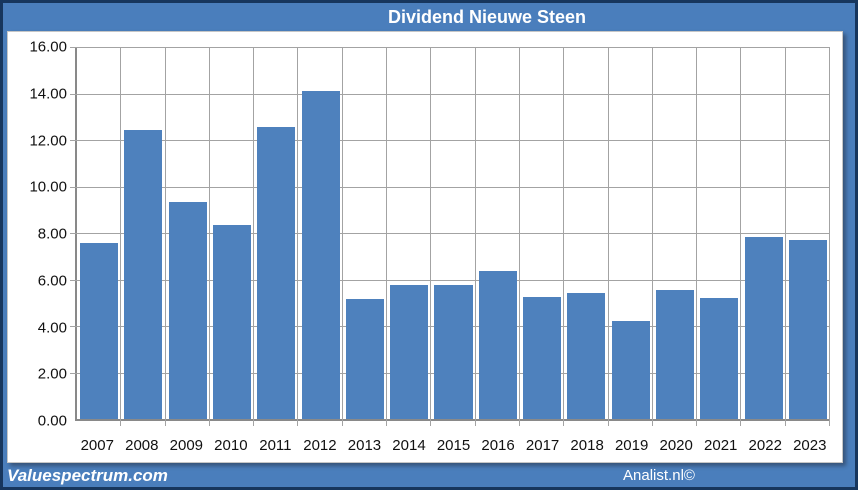  Describe the element at coordinates (364, 445) in the screenshot. I see `x-axis-tick-label: 2013` at that location.